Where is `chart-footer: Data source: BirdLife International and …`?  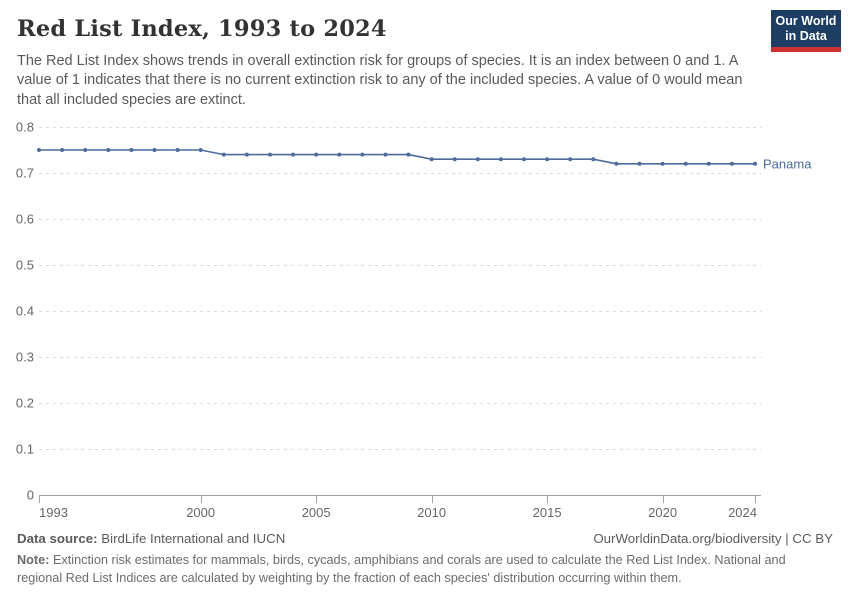
chart-footer: Data source: BirdLife International and … is located at coordinates (425, 559).